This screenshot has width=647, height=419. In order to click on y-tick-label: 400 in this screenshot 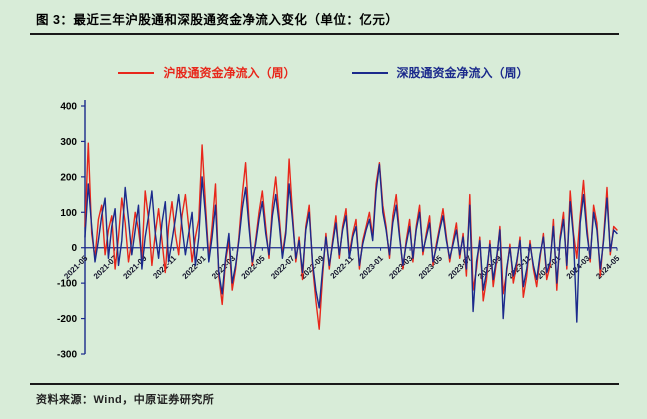, I will do `click(68, 107)`.